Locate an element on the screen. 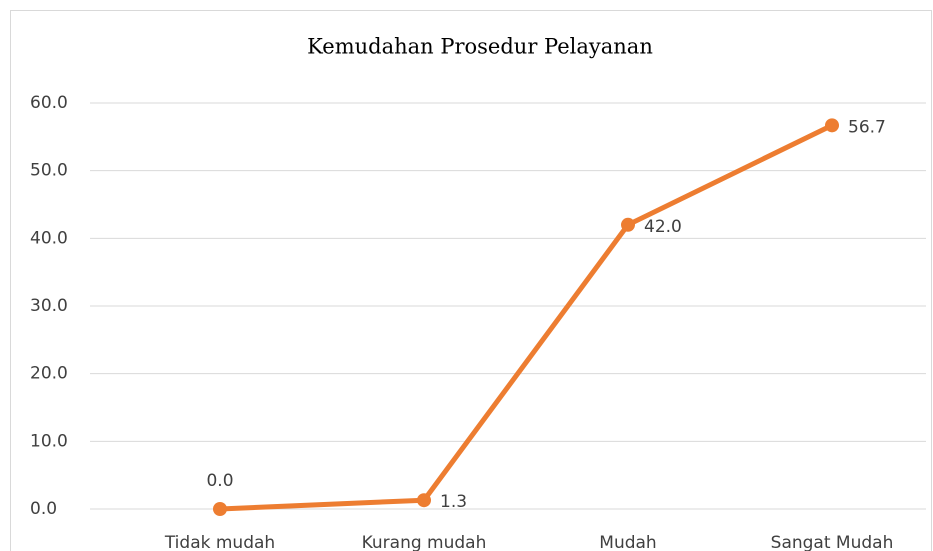 This screenshot has height=551, width=933. y-tick-label: 40.0 is located at coordinates (49, 238).